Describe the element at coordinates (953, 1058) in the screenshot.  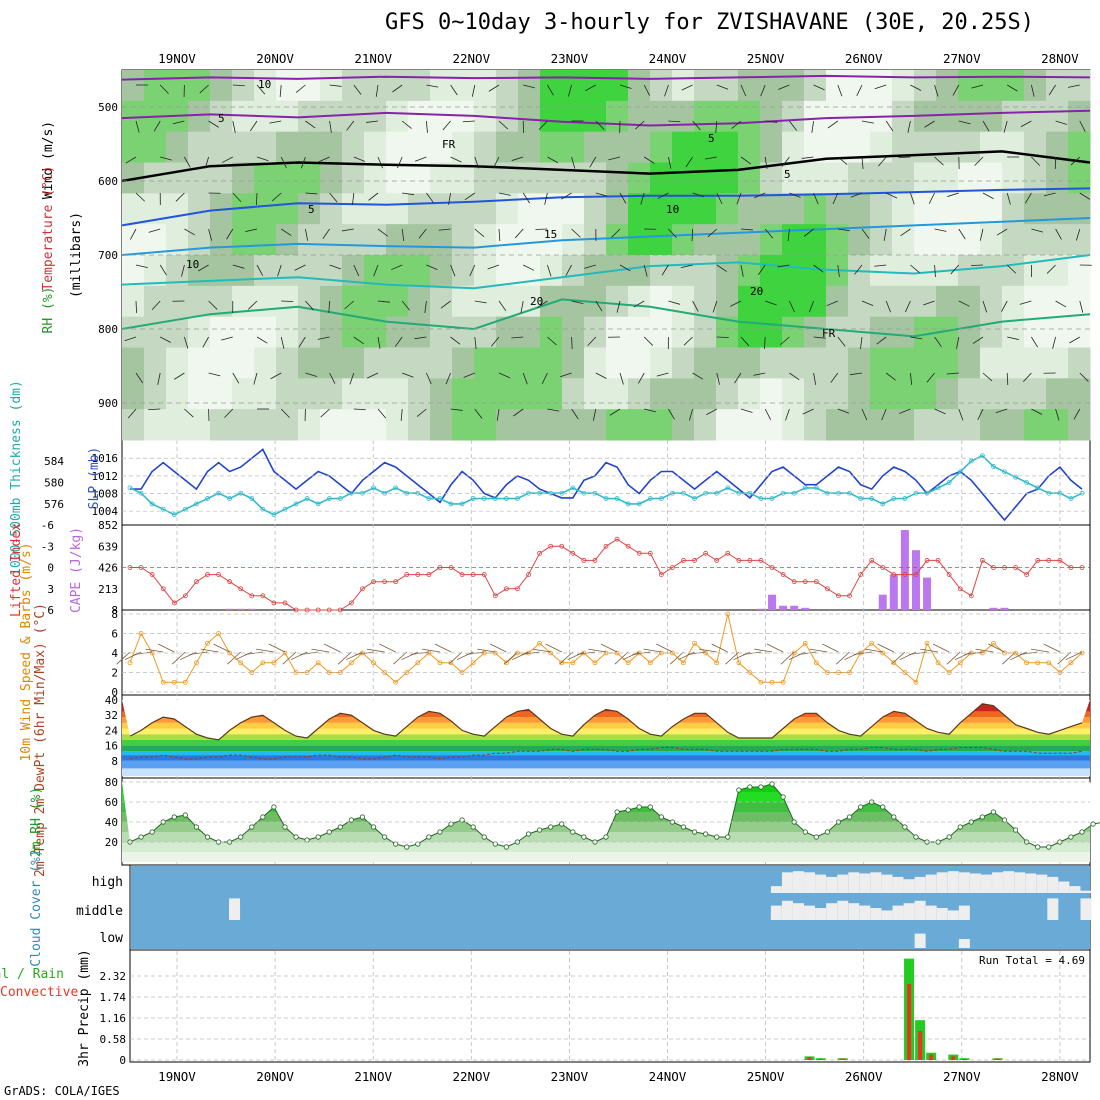
I see `precip-convective-bar` at that location.